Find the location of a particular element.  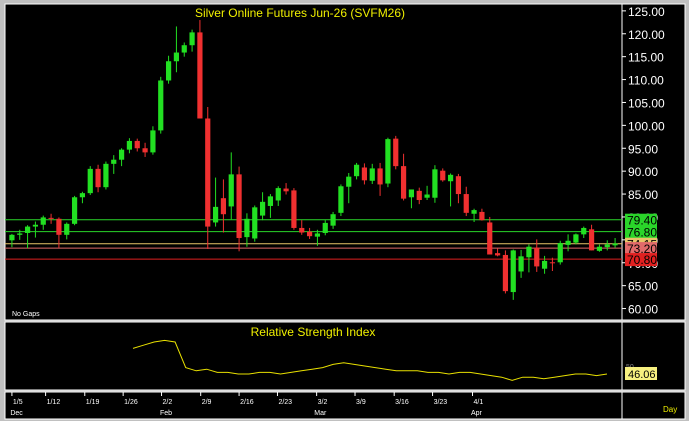

price-tick-label: 65.00 is located at coordinates (643, 287).